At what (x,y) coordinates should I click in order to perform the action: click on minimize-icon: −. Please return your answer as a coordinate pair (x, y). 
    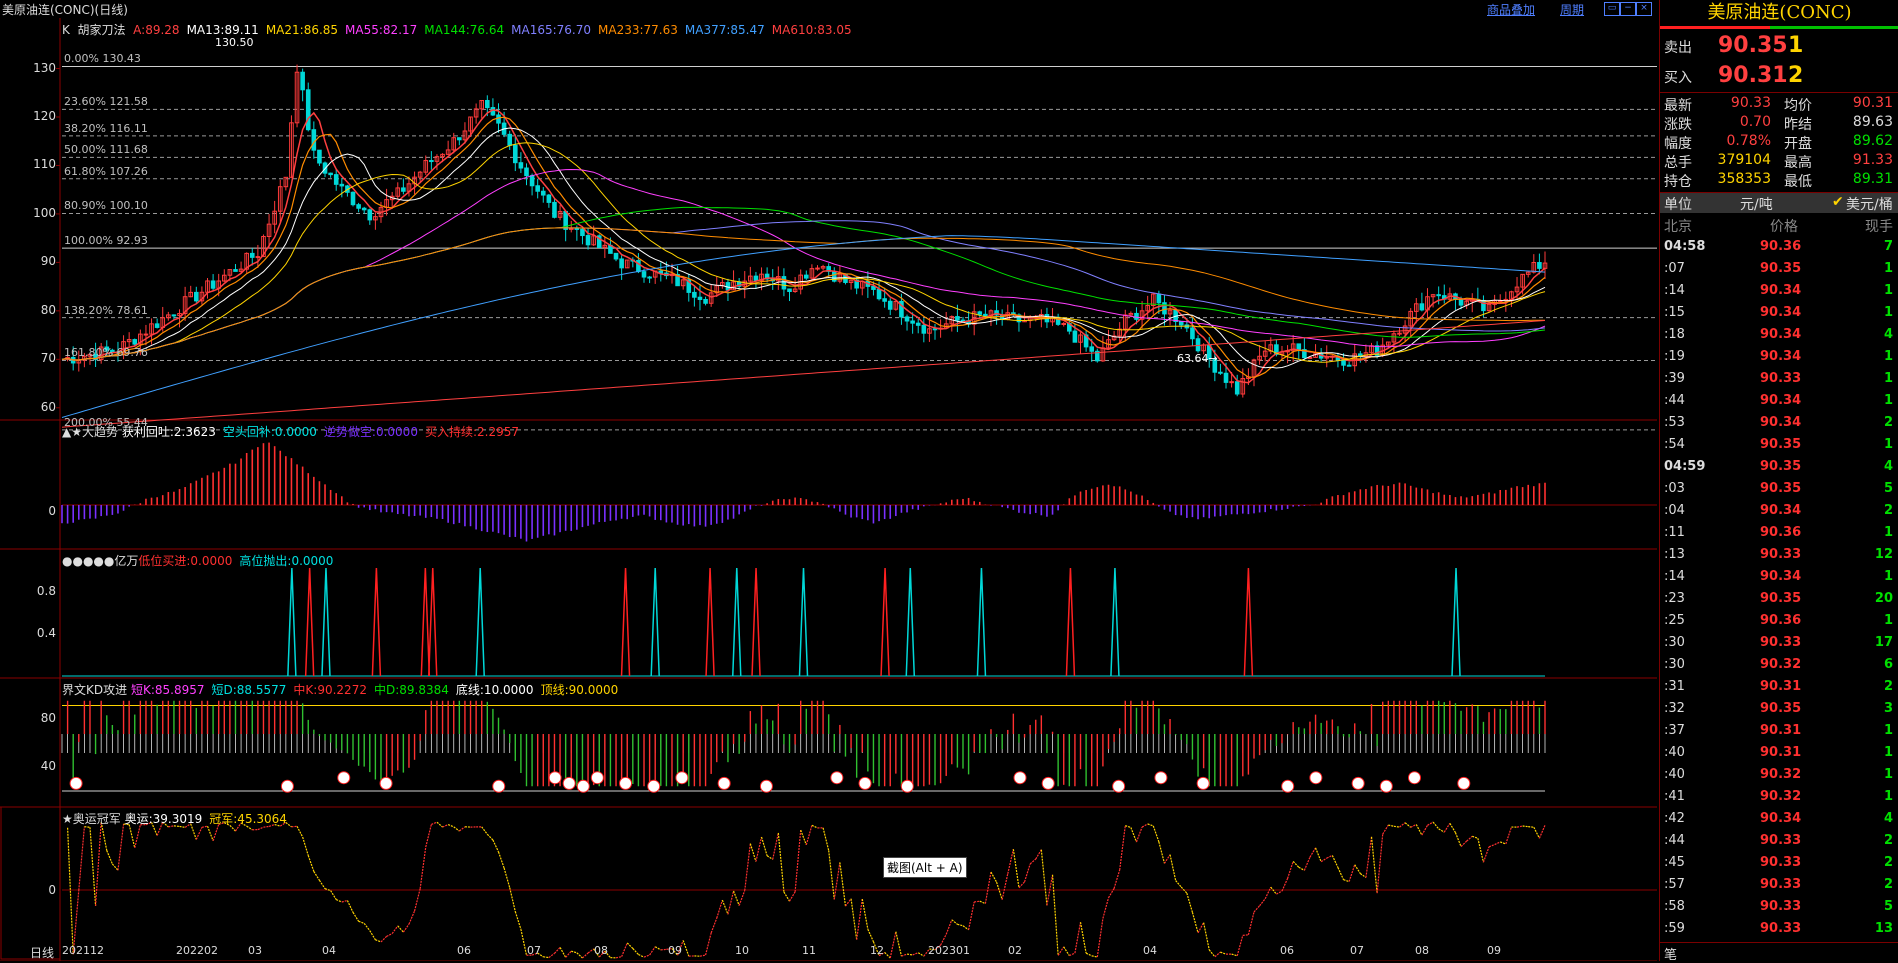
    Looking at the image, I should click on (1628, 9).